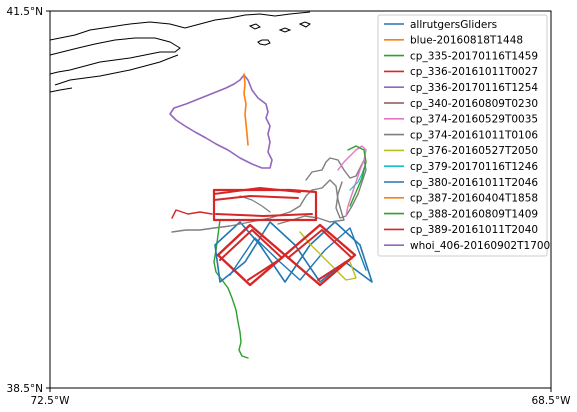 The image size is (577, 412). I want to click on legend-item: cp_387-20160404T1858, so click(461, 199).